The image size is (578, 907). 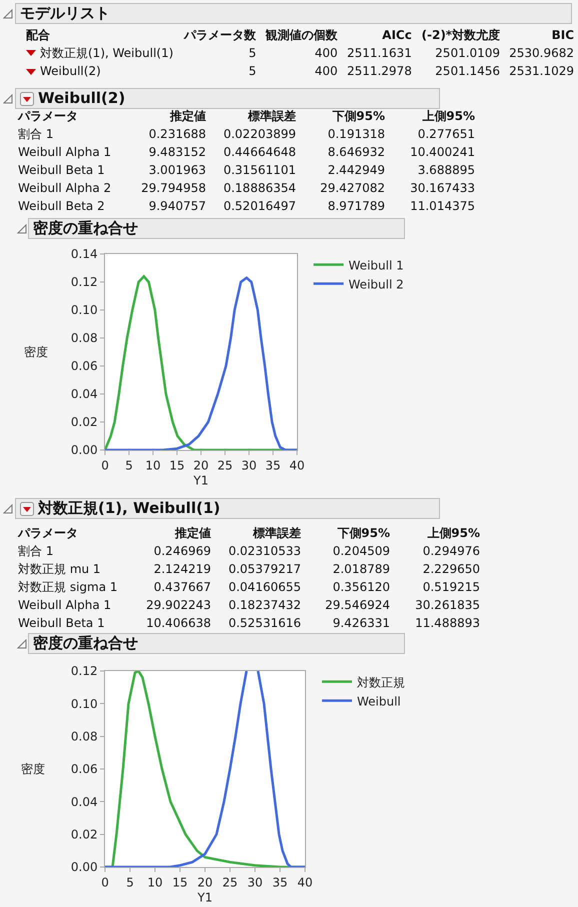 What do you see at coordinates (381, 682) in the screenshot?
I see `legend-label: 対数正規` at bounding box center [381, 682].